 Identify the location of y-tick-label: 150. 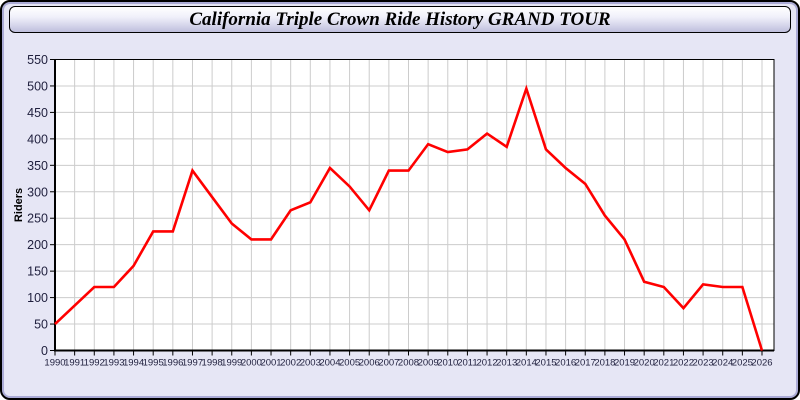
(37, 272).